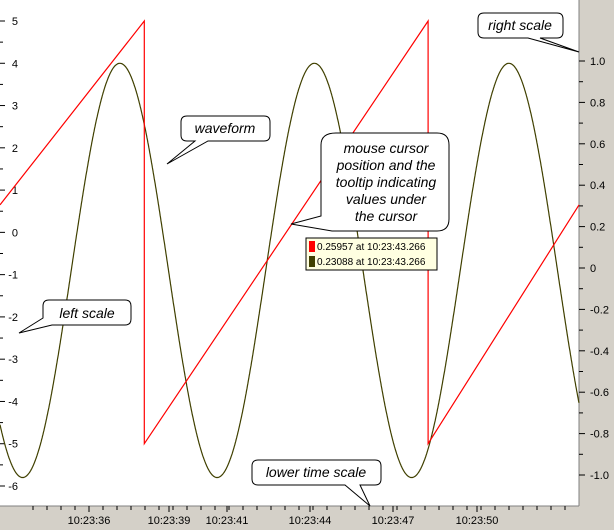 This screenshot has width=614, height=530. Describe the element at coordinates (386, 165) in the screenshot. I see `callout-cursor-text-2: position and the` at that location.